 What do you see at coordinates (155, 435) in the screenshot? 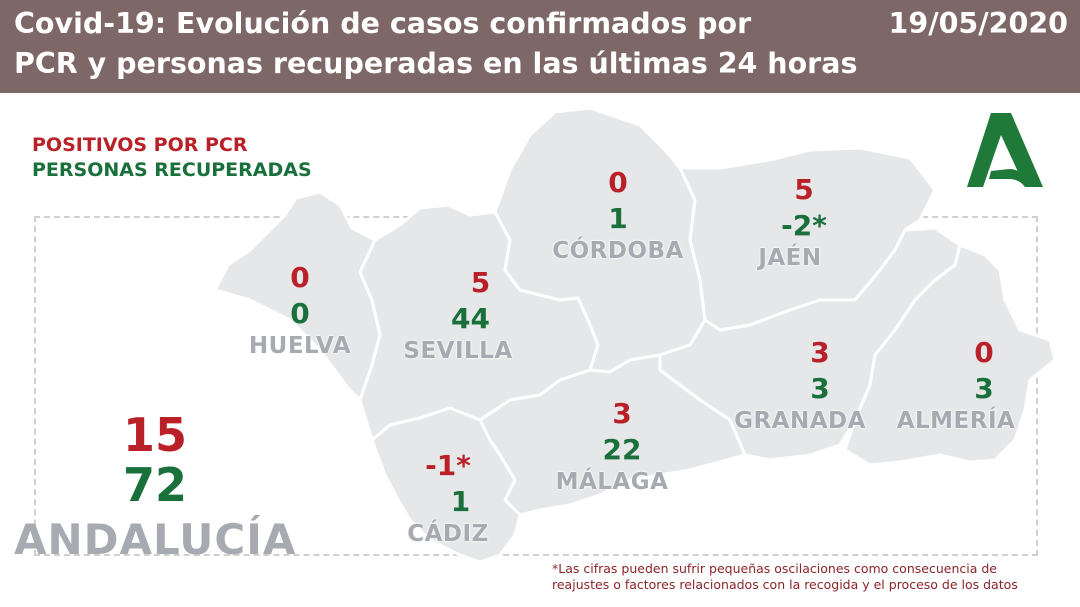
I see `total-positives: 15` at bounding box center [155, 435].